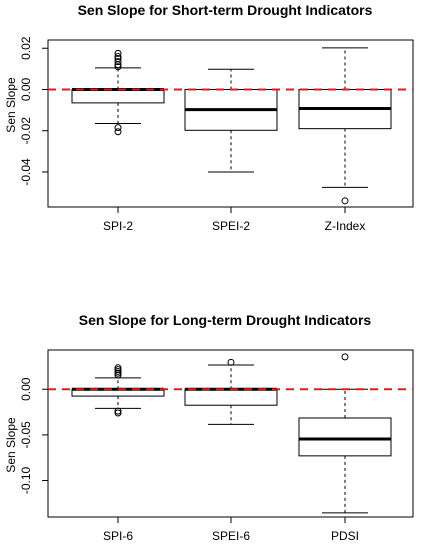 Image resolution: width=423 pixels, height=550 pixels. Describe the element at coordinates (345, 126) in the screenshot. I see `box-z-index` at that location.